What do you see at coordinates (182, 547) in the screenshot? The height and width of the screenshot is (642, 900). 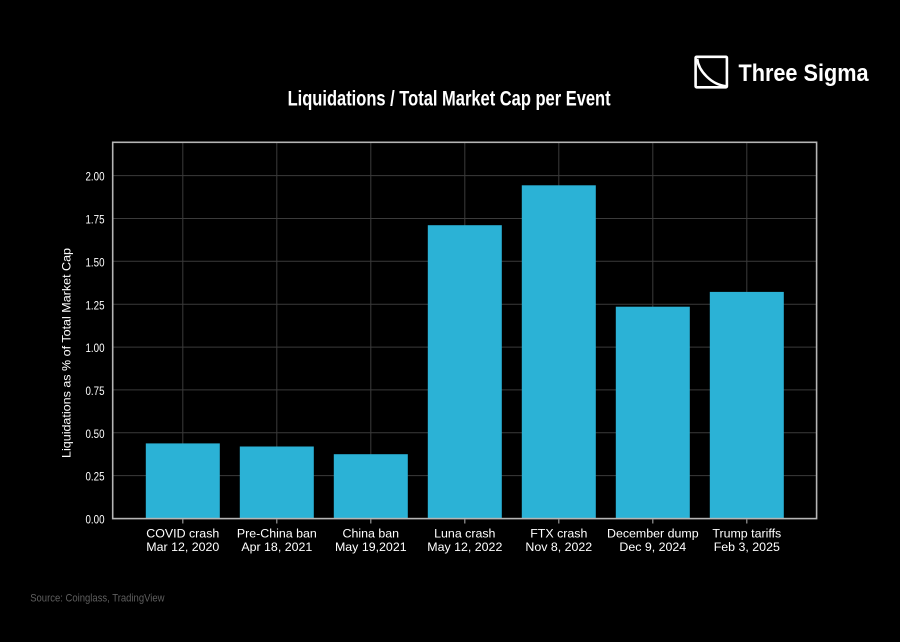 I see `svg-text: Mar 12, 2020` at bounding box center [182, 547].